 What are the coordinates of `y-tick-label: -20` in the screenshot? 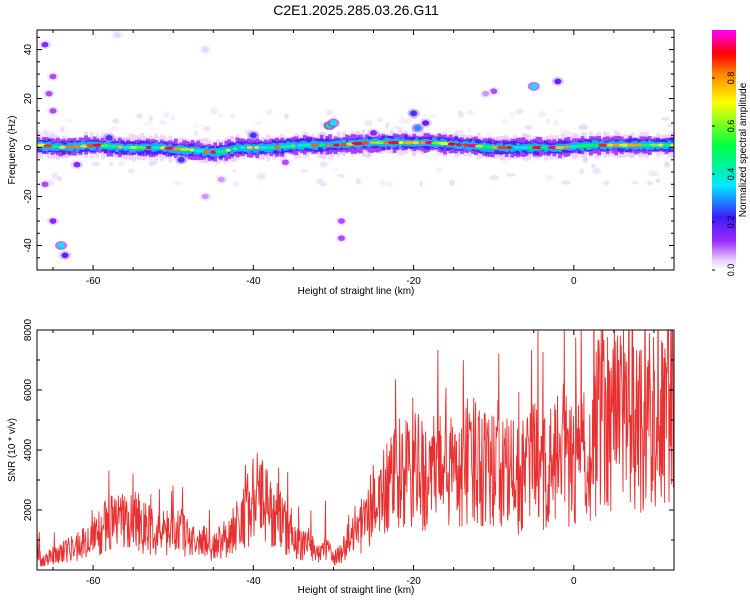 It's located at (28, 196).